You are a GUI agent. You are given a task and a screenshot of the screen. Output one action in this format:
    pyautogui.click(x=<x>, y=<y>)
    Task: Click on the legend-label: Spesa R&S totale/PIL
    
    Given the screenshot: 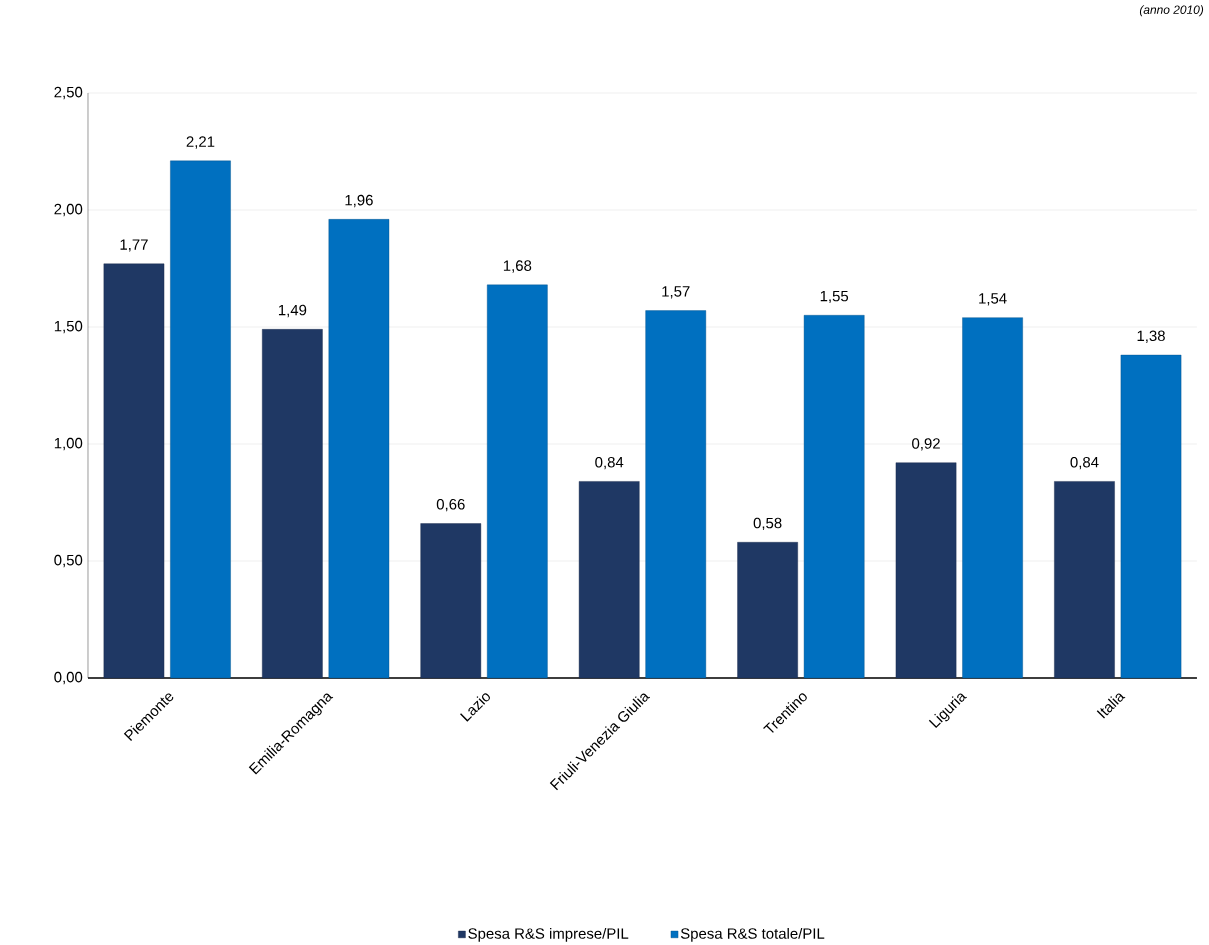 What is the action you would take?
    pyautogui.click(x=752, y=934)
    